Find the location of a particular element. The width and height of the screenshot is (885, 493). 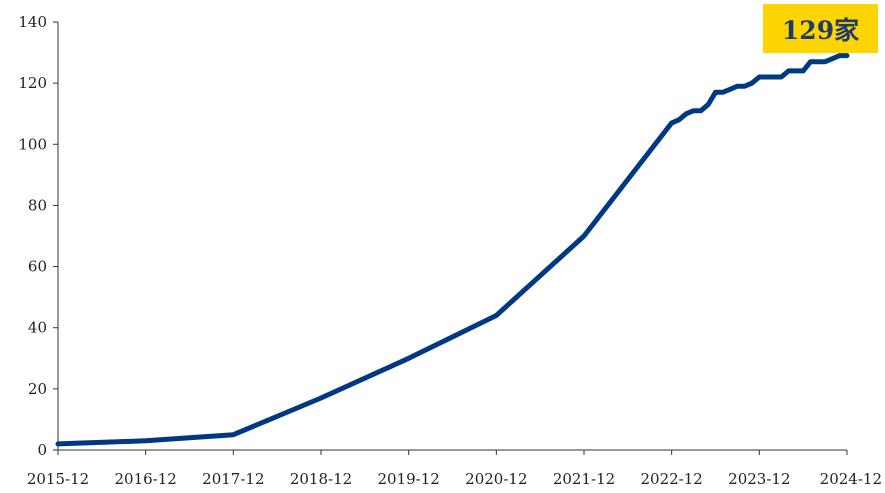

x-tick-label: 2021-12 is located at coordinates (584, 479).